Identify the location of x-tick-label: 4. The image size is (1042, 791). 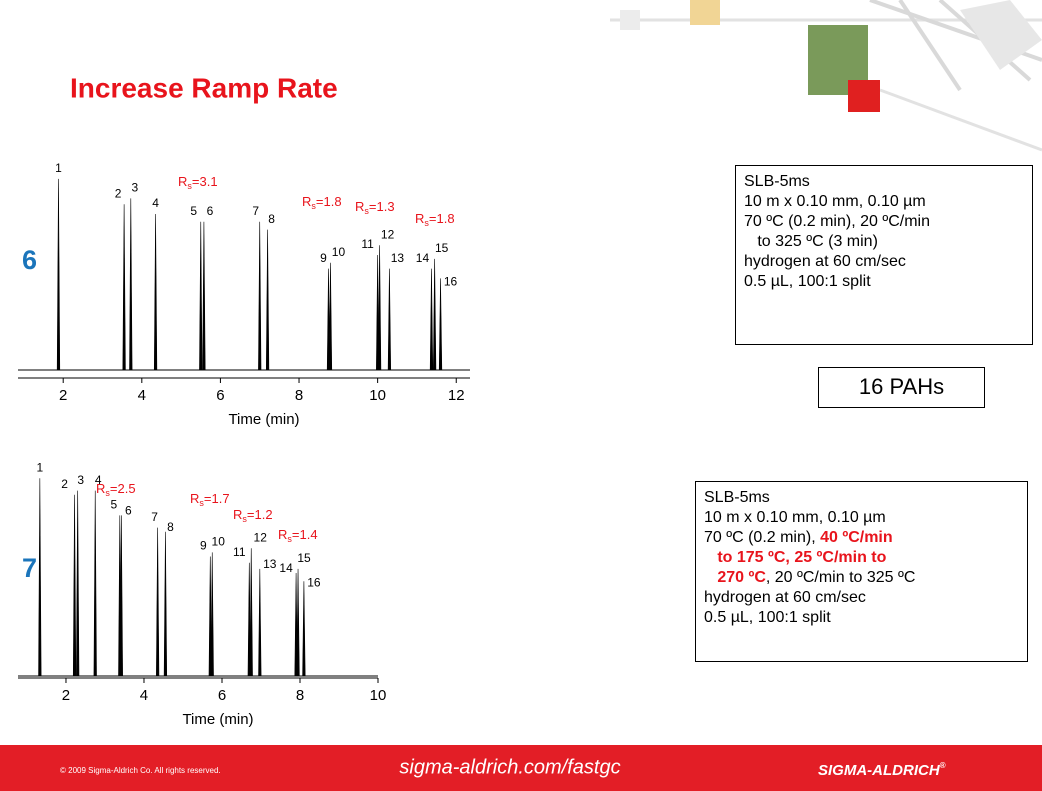
(142, 395).